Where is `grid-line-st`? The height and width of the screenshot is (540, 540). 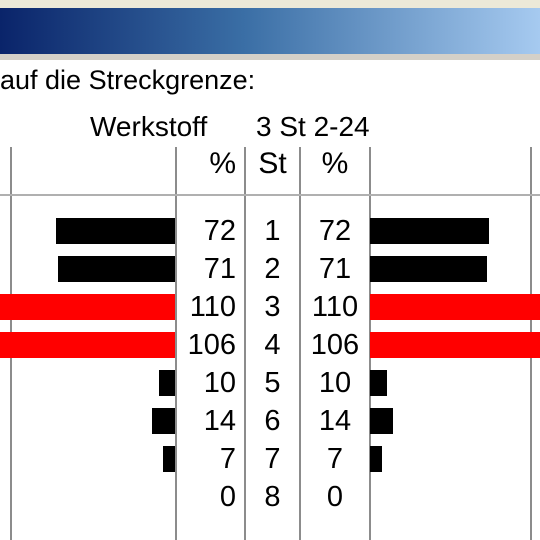 grid-line-st is located at coordinates (300, 343).